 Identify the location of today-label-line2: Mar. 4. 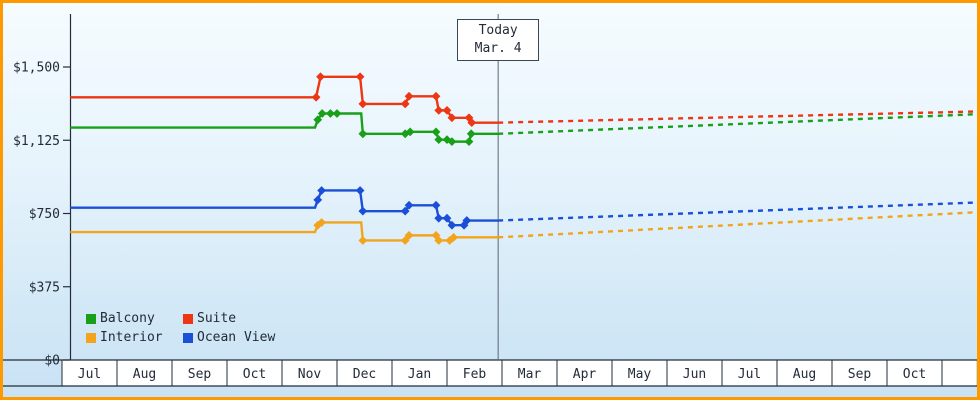
(498, 48).